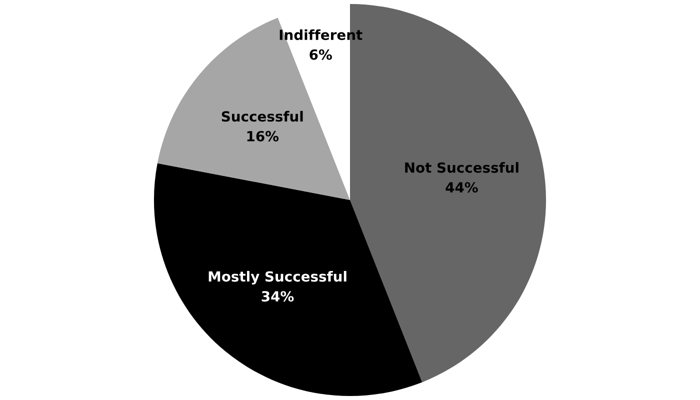 The width and height of the screenshot is (700, 400). I want to click on data-label: 16%, so click(263, 136).